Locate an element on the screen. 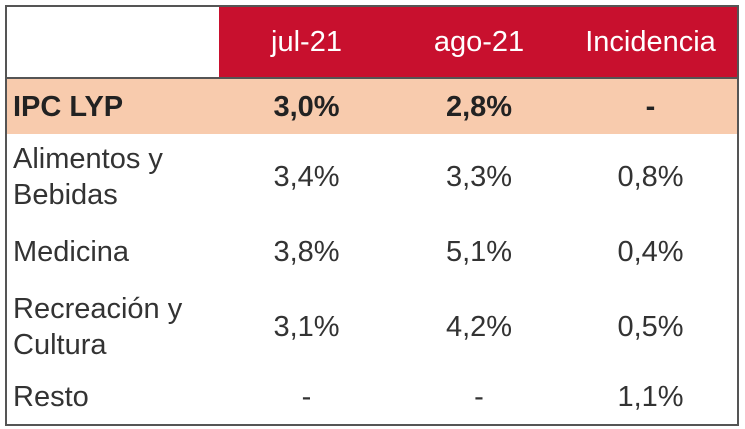  cell: 3,8% is located at coordinates (306, 251).